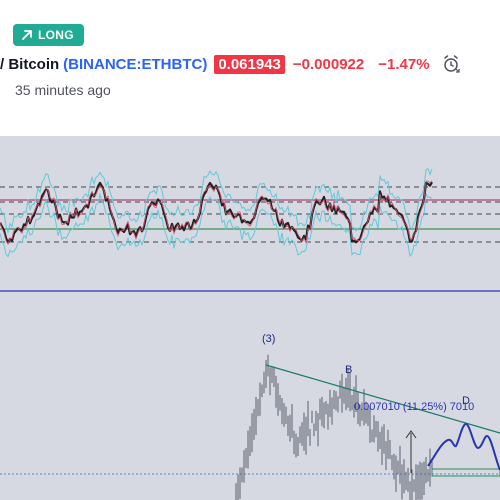  Describe the element at coordinates (249, 64) in the screenshot. I see `price-badge: 0.061943` at that location.